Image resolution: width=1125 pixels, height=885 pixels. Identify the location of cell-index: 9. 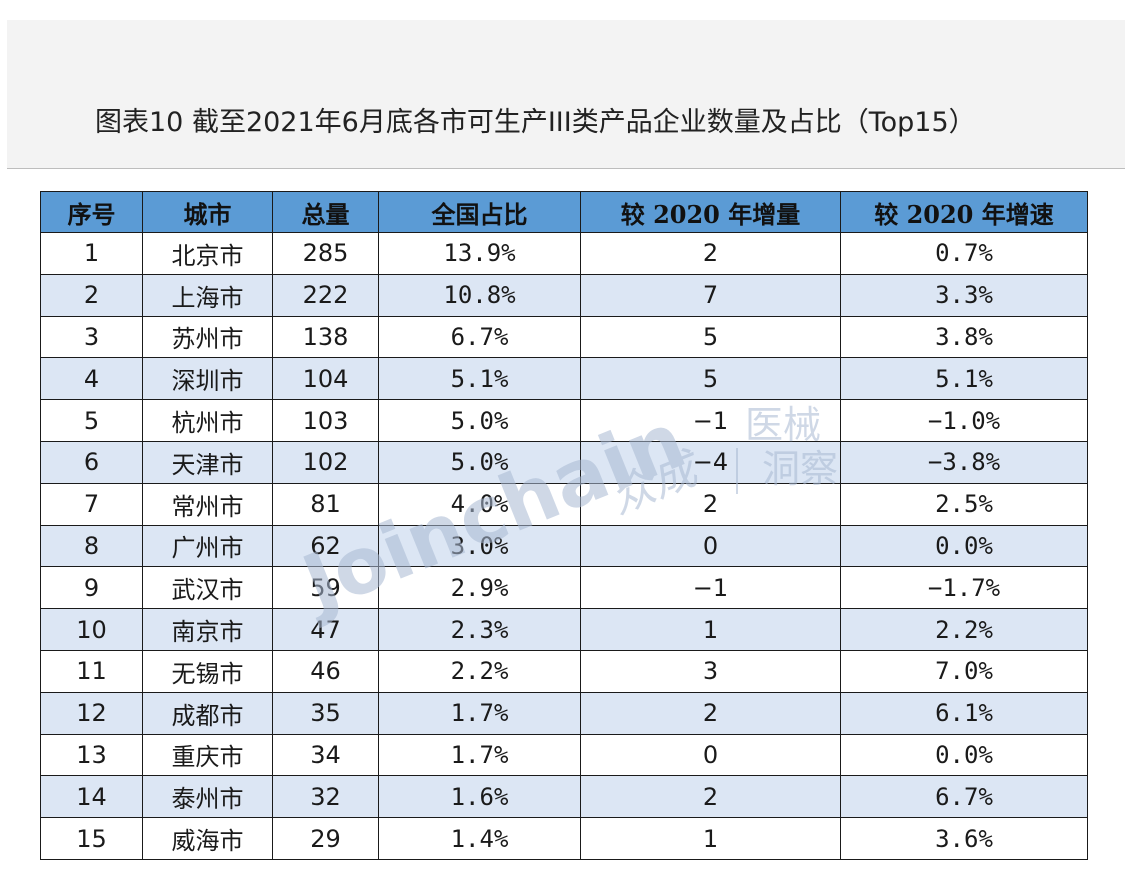
(91, 588).